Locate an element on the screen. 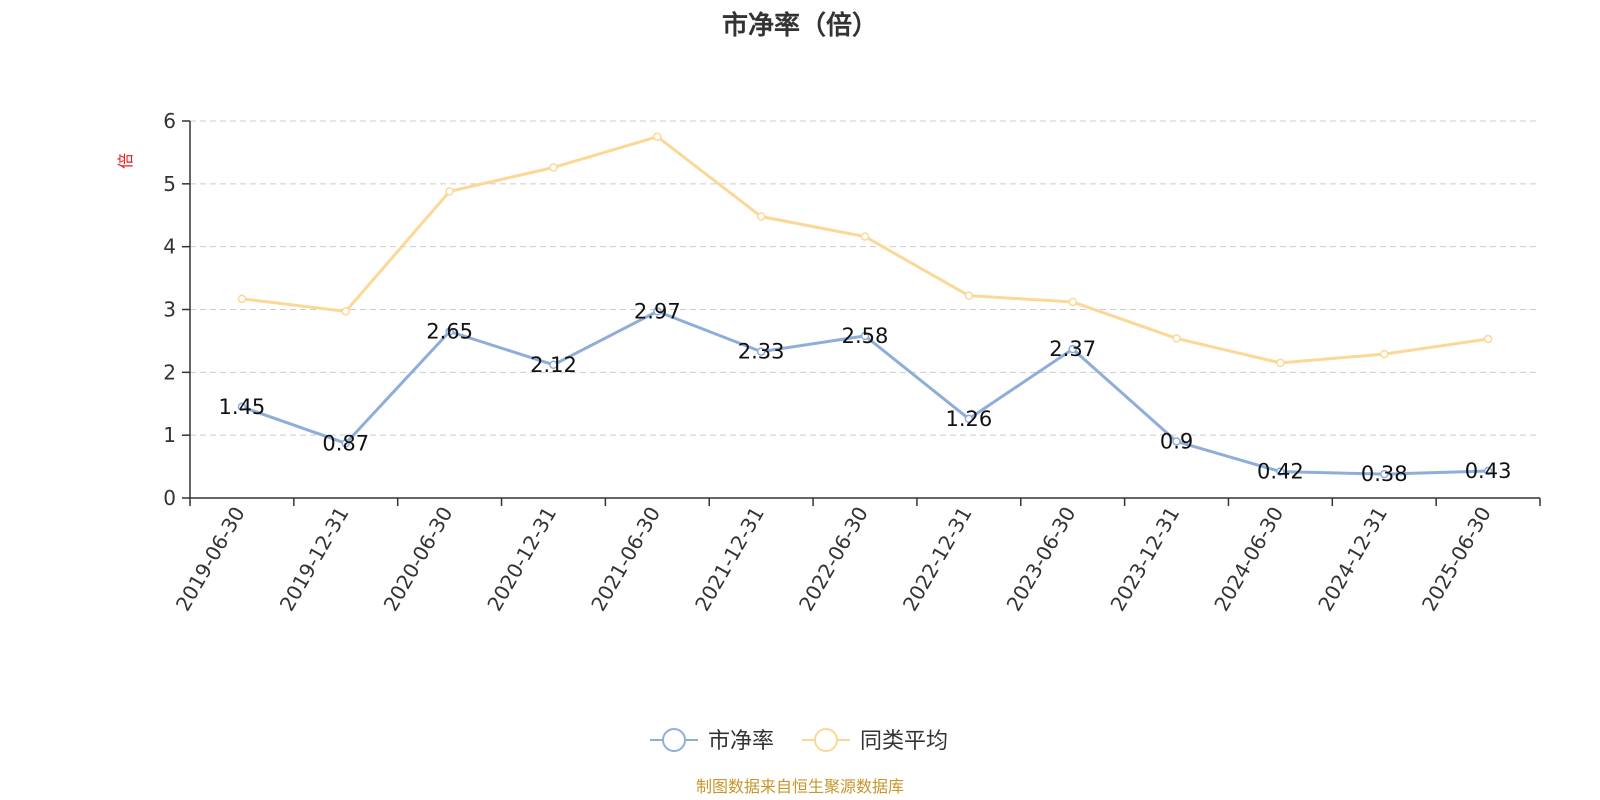  data-label: 1.26 is located at coordinates (968, 419).